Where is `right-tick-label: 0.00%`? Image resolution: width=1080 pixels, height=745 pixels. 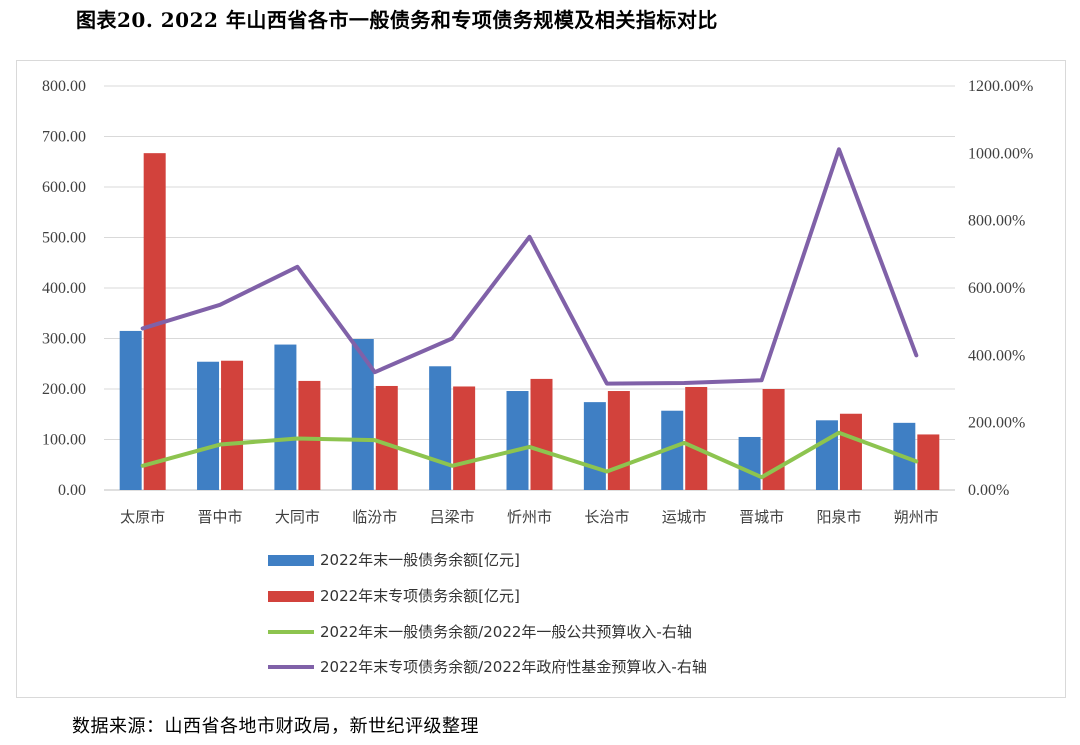
right-tick-label: 0.00% is located at coordinates (988, 490).